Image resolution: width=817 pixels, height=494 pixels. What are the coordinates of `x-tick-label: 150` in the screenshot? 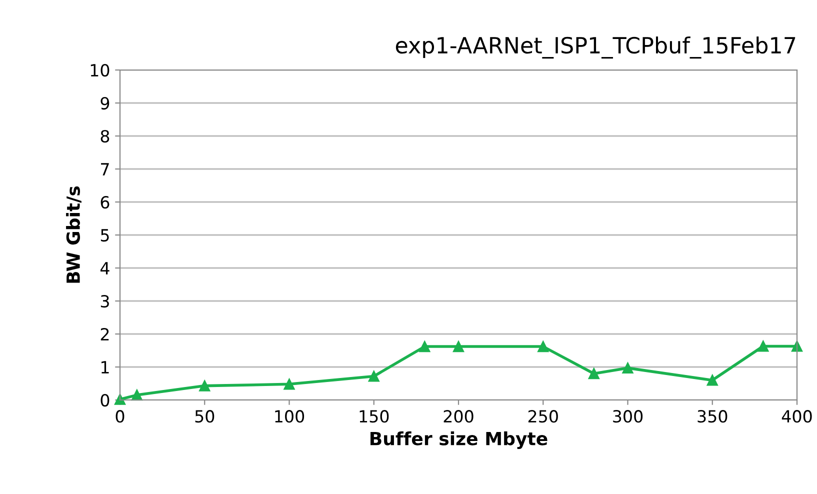 It's located at (374, 416).